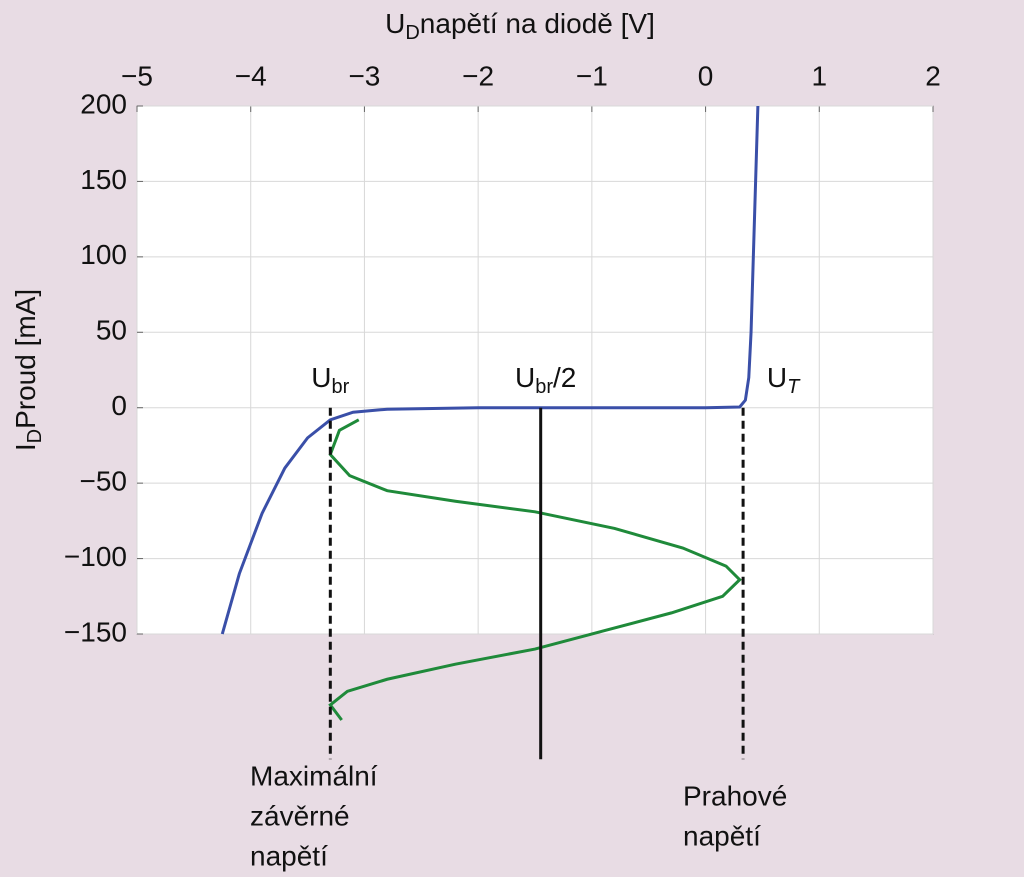 Image resolution: width=1024 pixels, height=877 pixels. What do you see at coordinates (95, 556) in the screenshot?
I see `y-tick-label: −100` at bounding box center [95, 556].